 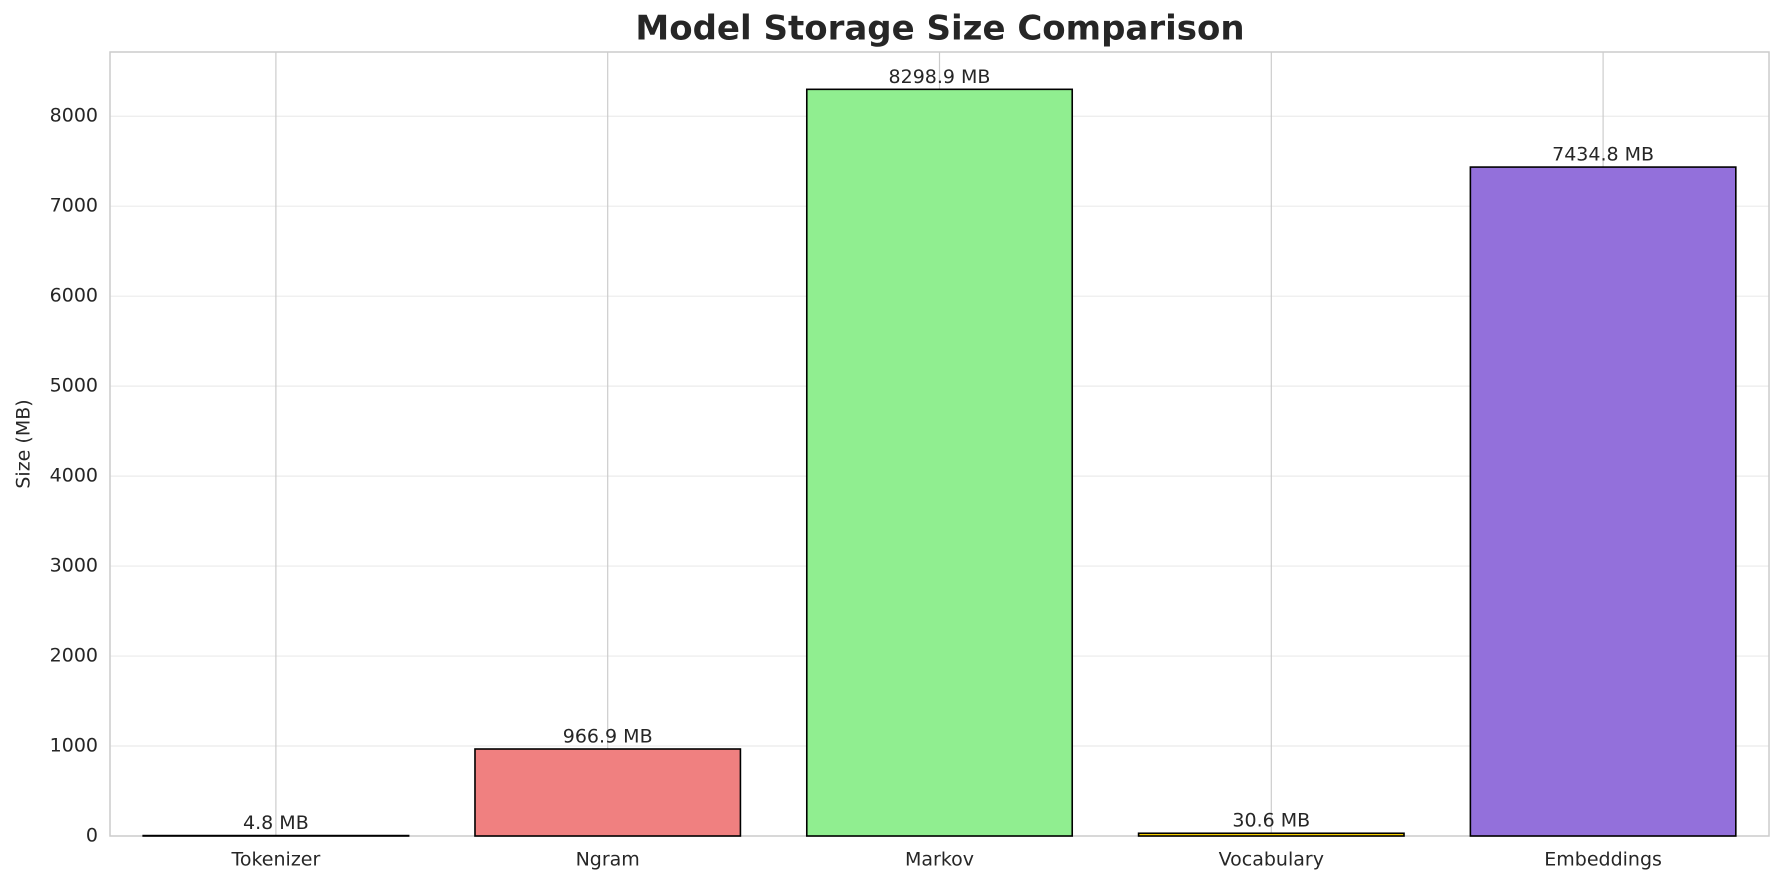 I want to click on y-tick-label: 3000, so click(x=74, y=566).